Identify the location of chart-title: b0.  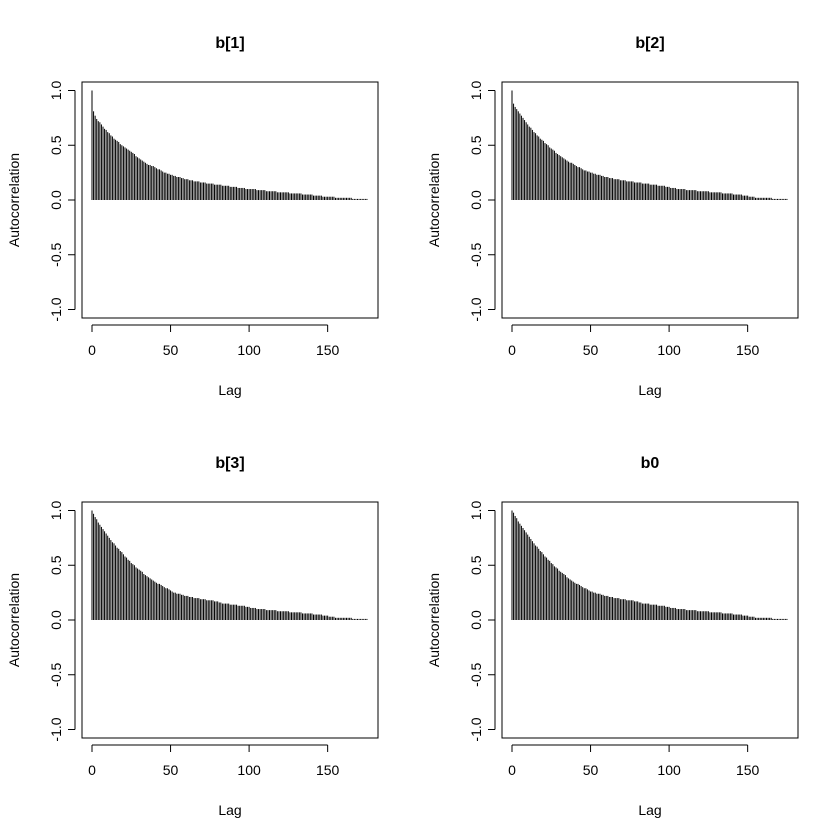
(650, 463).